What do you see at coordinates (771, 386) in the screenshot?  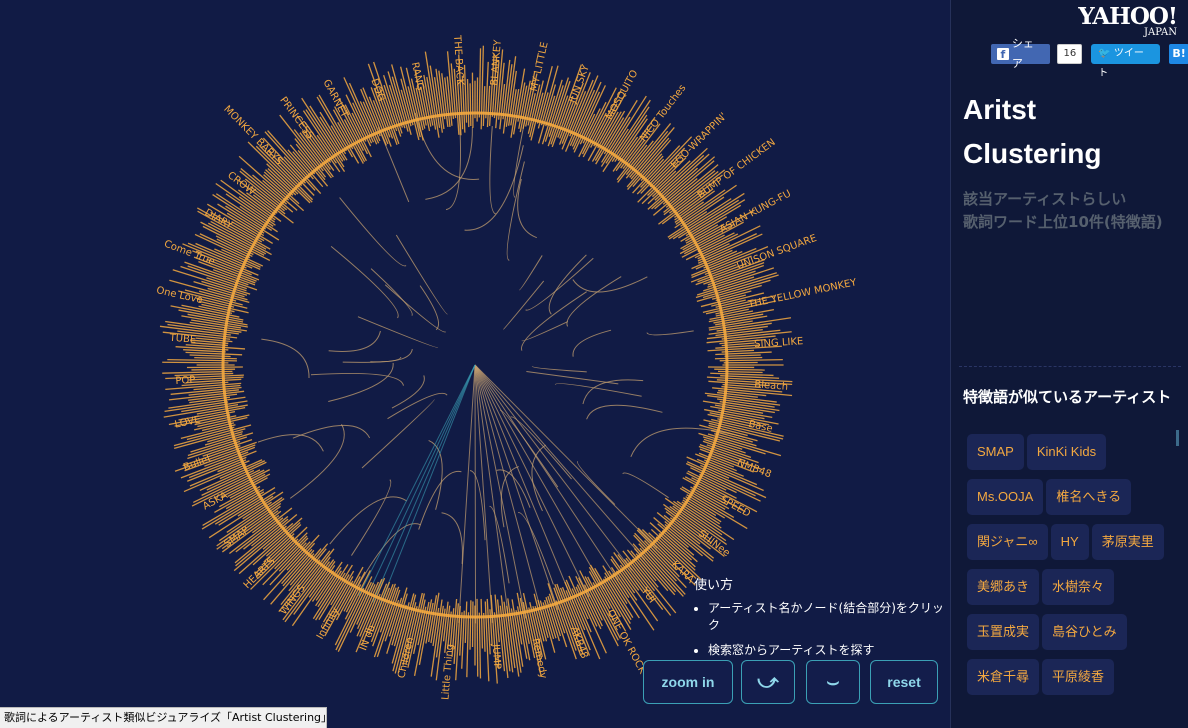 I see `artist-label: Bleach` at bounding box center [771, 386].